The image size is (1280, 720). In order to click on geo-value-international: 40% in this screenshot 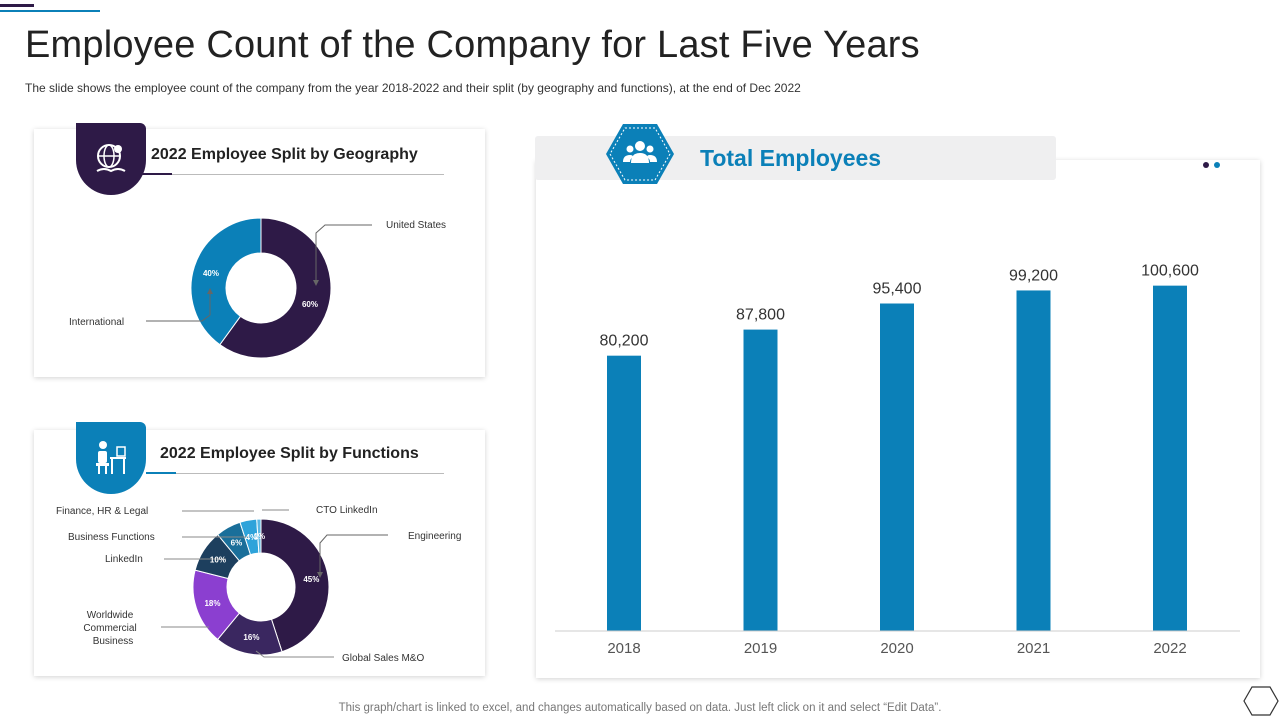, I will do `click(211, 273)`.